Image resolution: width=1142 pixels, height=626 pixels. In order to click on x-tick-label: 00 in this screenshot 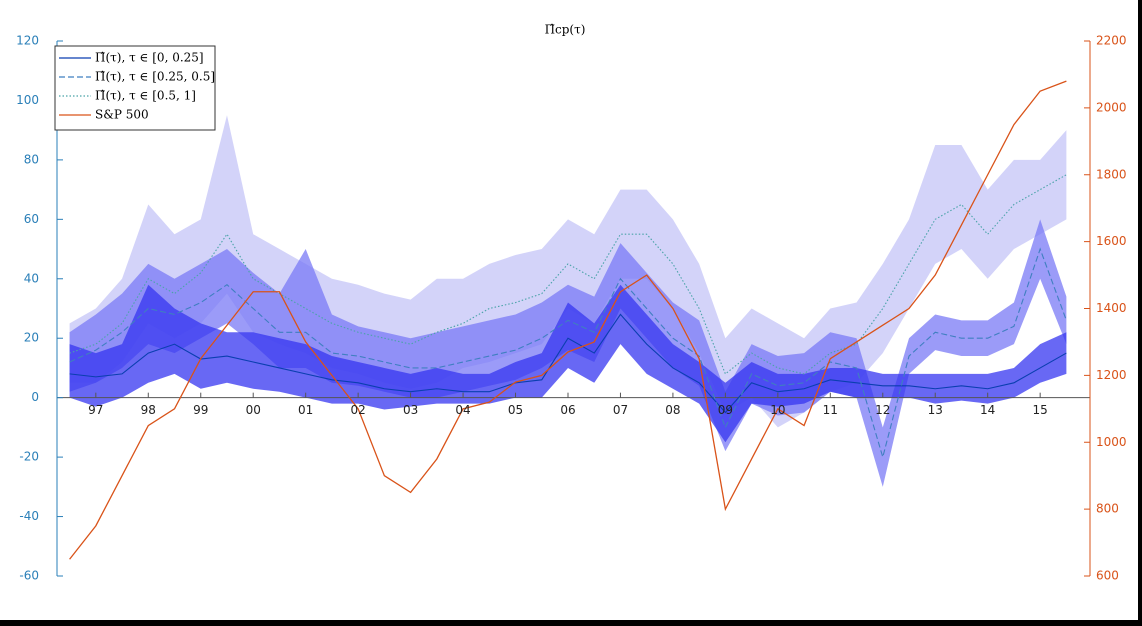, I will do `click(253, 410)`.